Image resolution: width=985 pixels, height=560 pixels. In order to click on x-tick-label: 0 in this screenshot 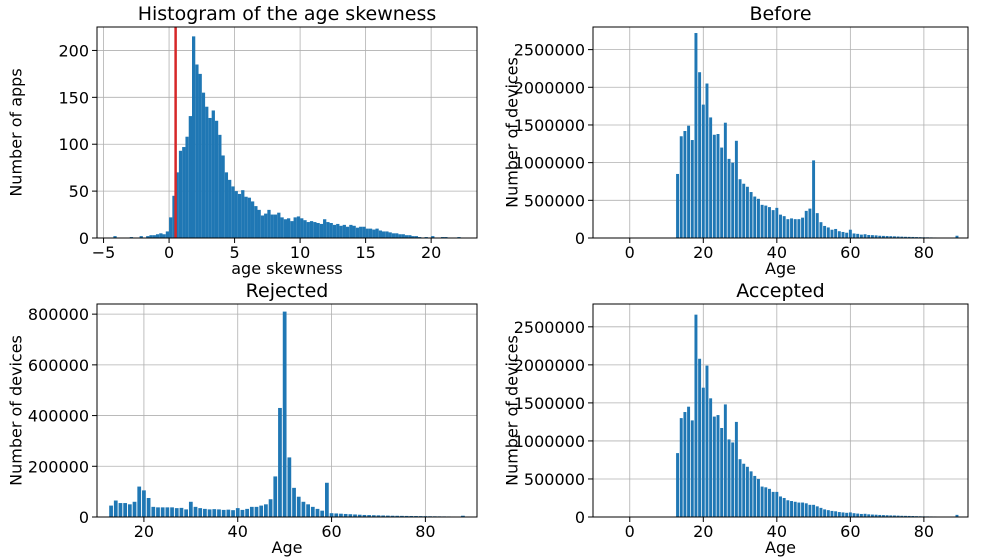, I will do `click(630, 531)`.